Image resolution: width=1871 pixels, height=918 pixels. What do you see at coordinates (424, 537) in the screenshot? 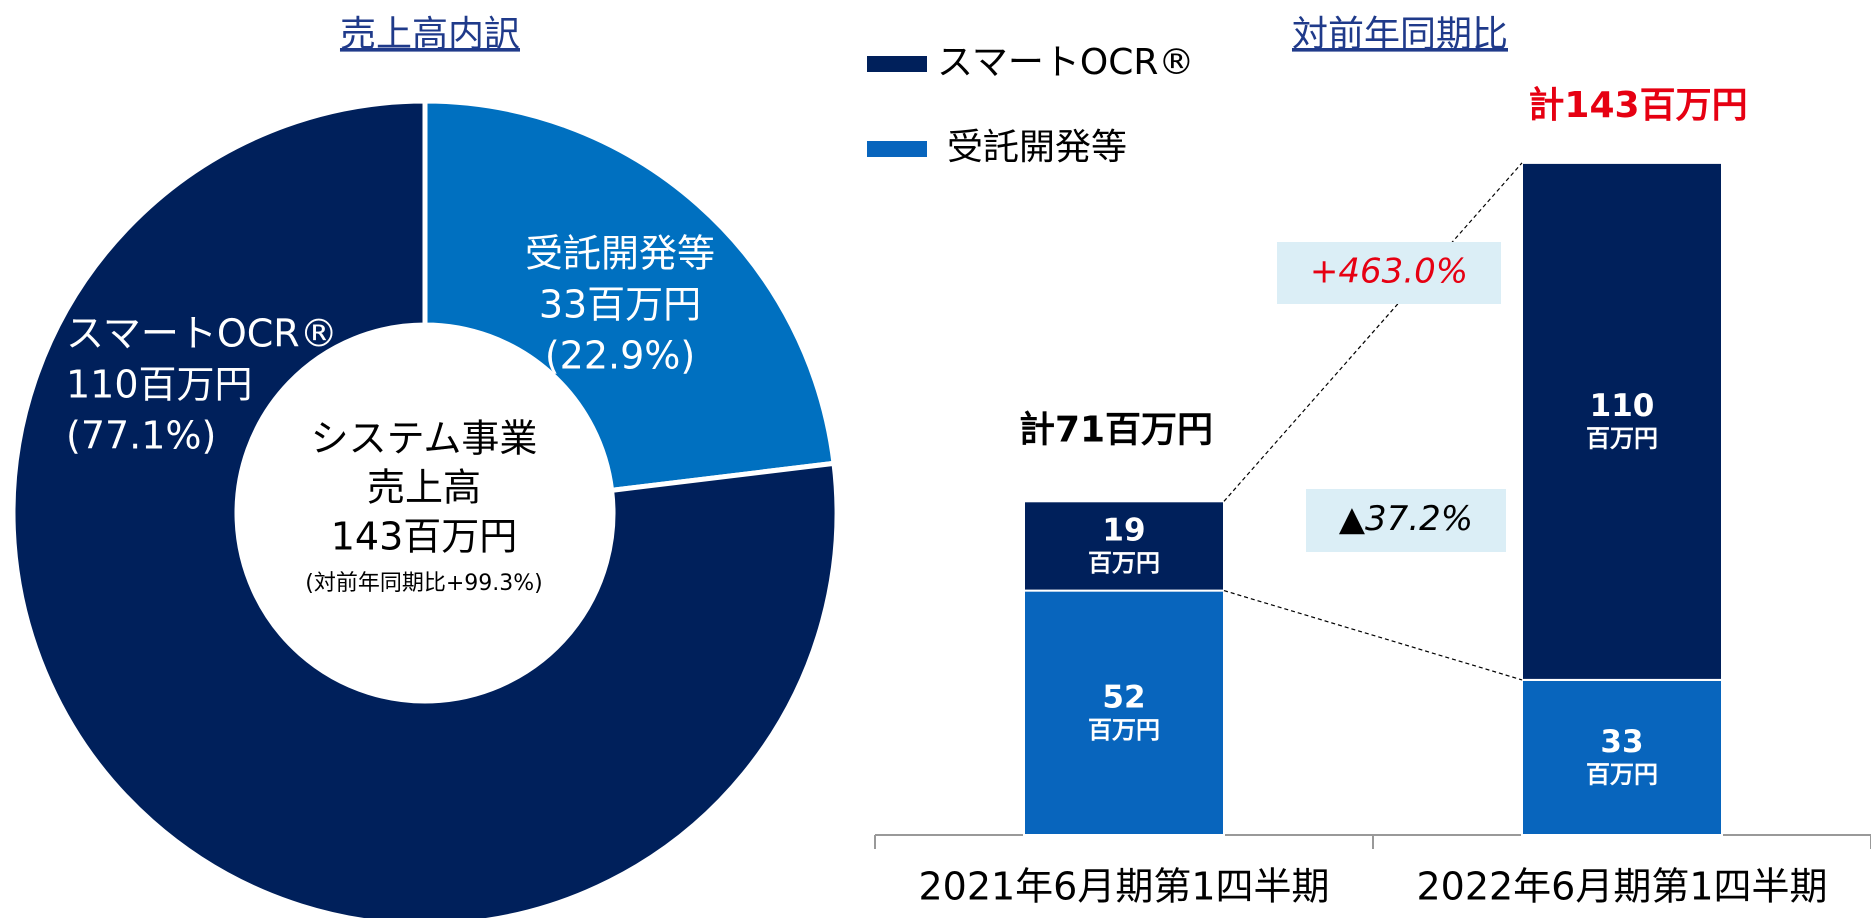
I see `center-label: 143百万円` at bounding box center [424, 537].